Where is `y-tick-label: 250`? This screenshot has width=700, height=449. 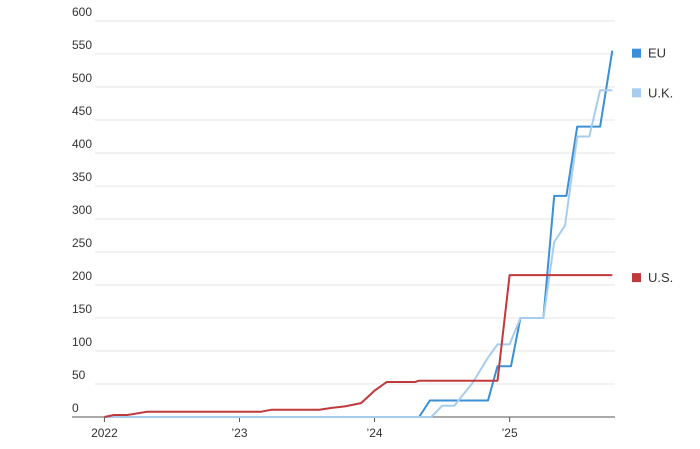 y-tick-label: 250 is located at coordinates (82, 243).